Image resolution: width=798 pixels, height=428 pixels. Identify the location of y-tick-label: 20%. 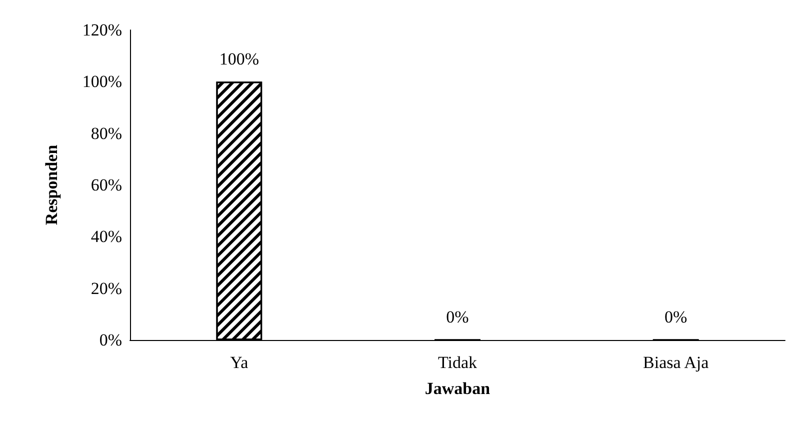
(106, 288).